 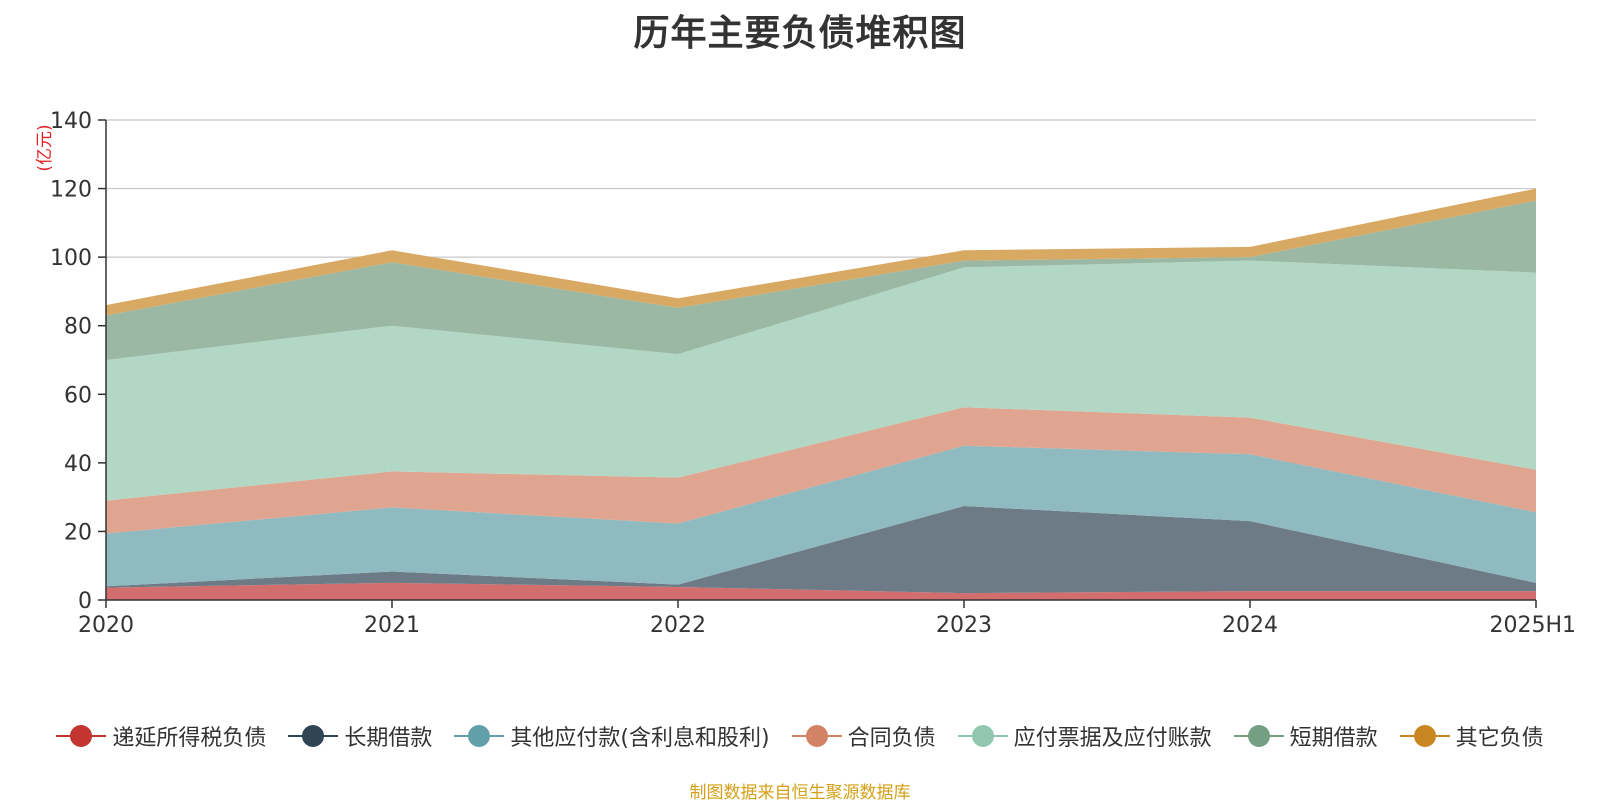 I want to click on legend-label: 其它负债, so click(x=1499, y=738).